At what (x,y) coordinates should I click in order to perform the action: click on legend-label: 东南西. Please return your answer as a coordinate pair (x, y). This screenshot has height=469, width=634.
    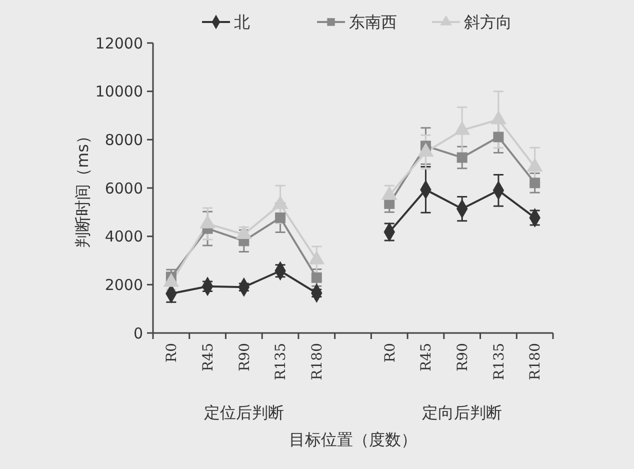
    Looking at the image, I should click on (373, 22).